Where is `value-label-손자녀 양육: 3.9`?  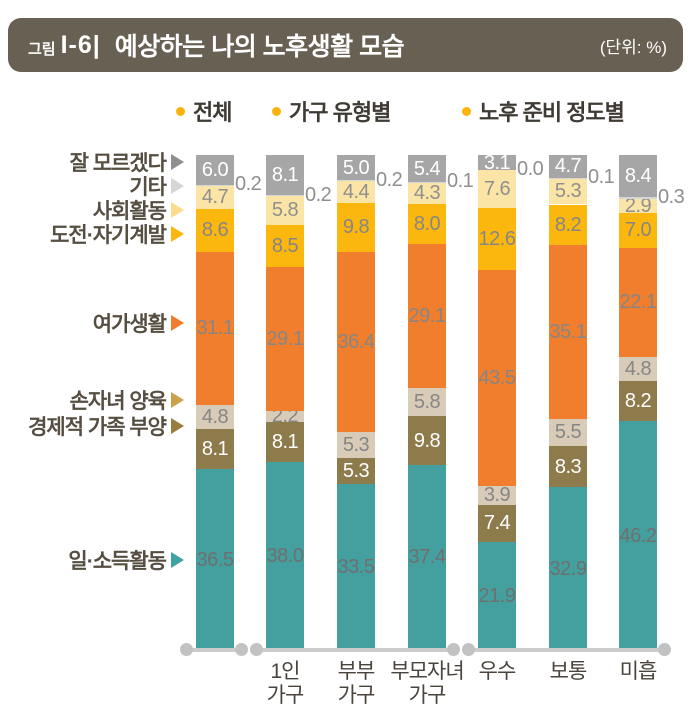
value-label-손자녀 양육: 3.9 is located at coordinates (497, 495).